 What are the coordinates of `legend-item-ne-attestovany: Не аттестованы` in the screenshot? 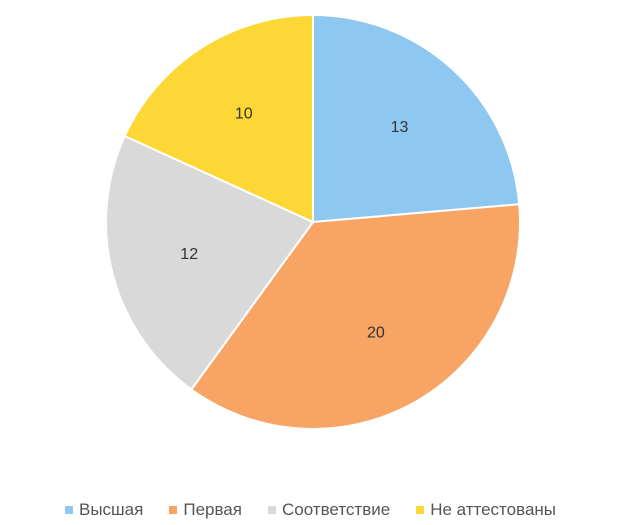 It's located at (486, 510).